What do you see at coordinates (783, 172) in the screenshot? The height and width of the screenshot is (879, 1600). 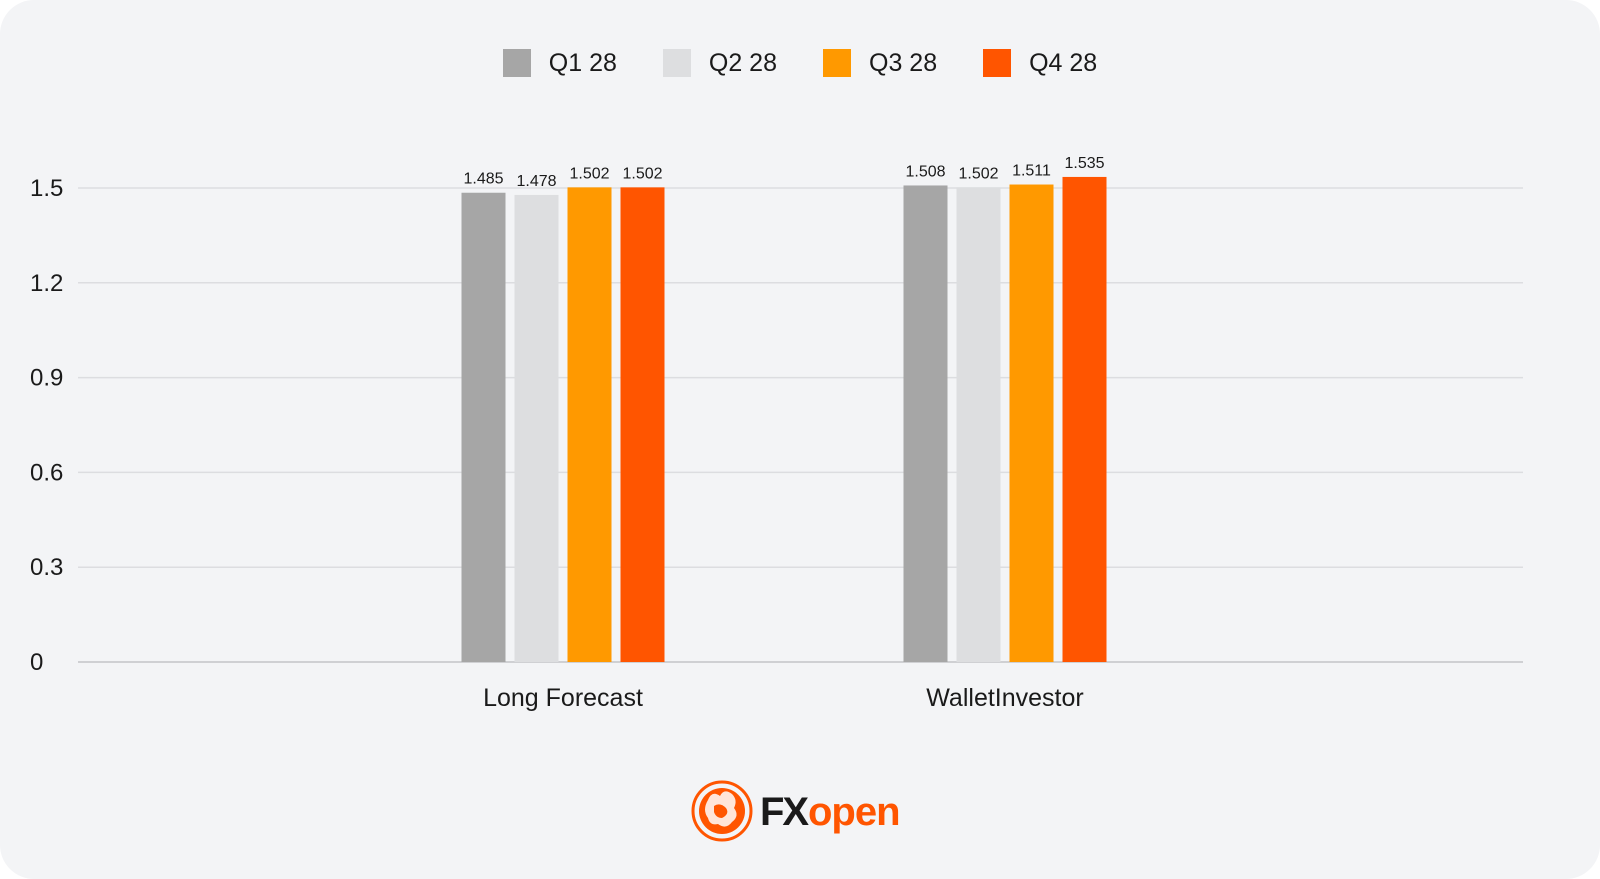 I see `data-labels: 1.485 1.478 1.502 1.502 1.508 1.502 1.511 1.535` at bounding box center [783, 172].